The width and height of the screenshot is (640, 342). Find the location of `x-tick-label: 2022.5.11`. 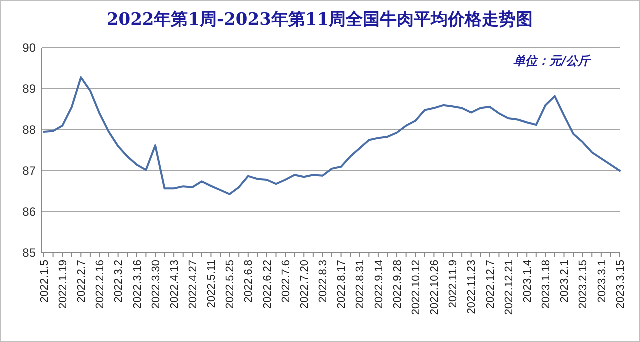

x-tick-label: 2022.5.11 is located at coordinates (212, 284).